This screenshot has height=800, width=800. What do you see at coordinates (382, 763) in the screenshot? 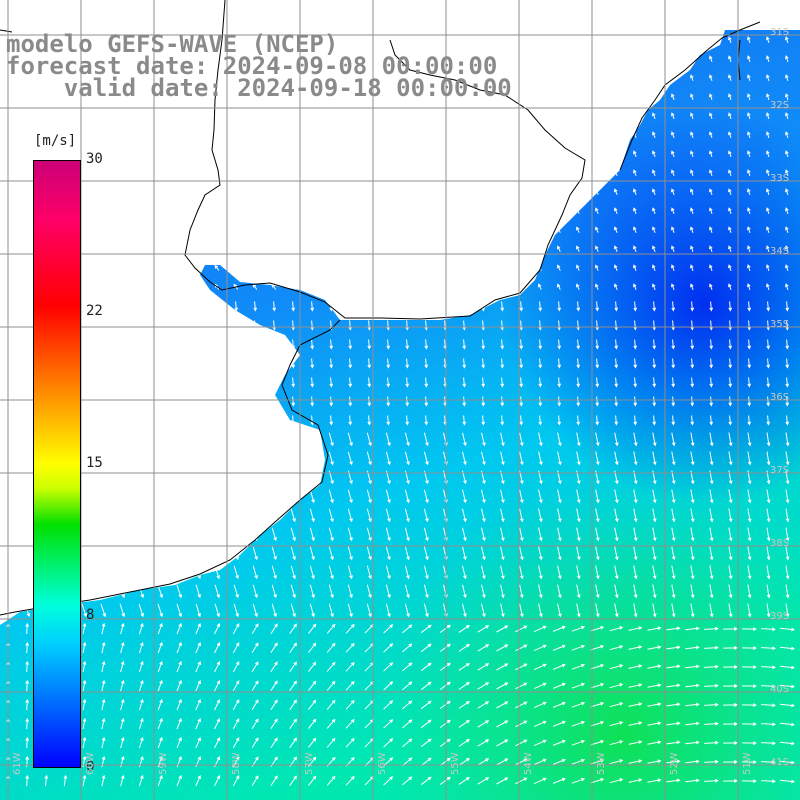
I see `lon-label: 56W` at bounding box center [382, 763].